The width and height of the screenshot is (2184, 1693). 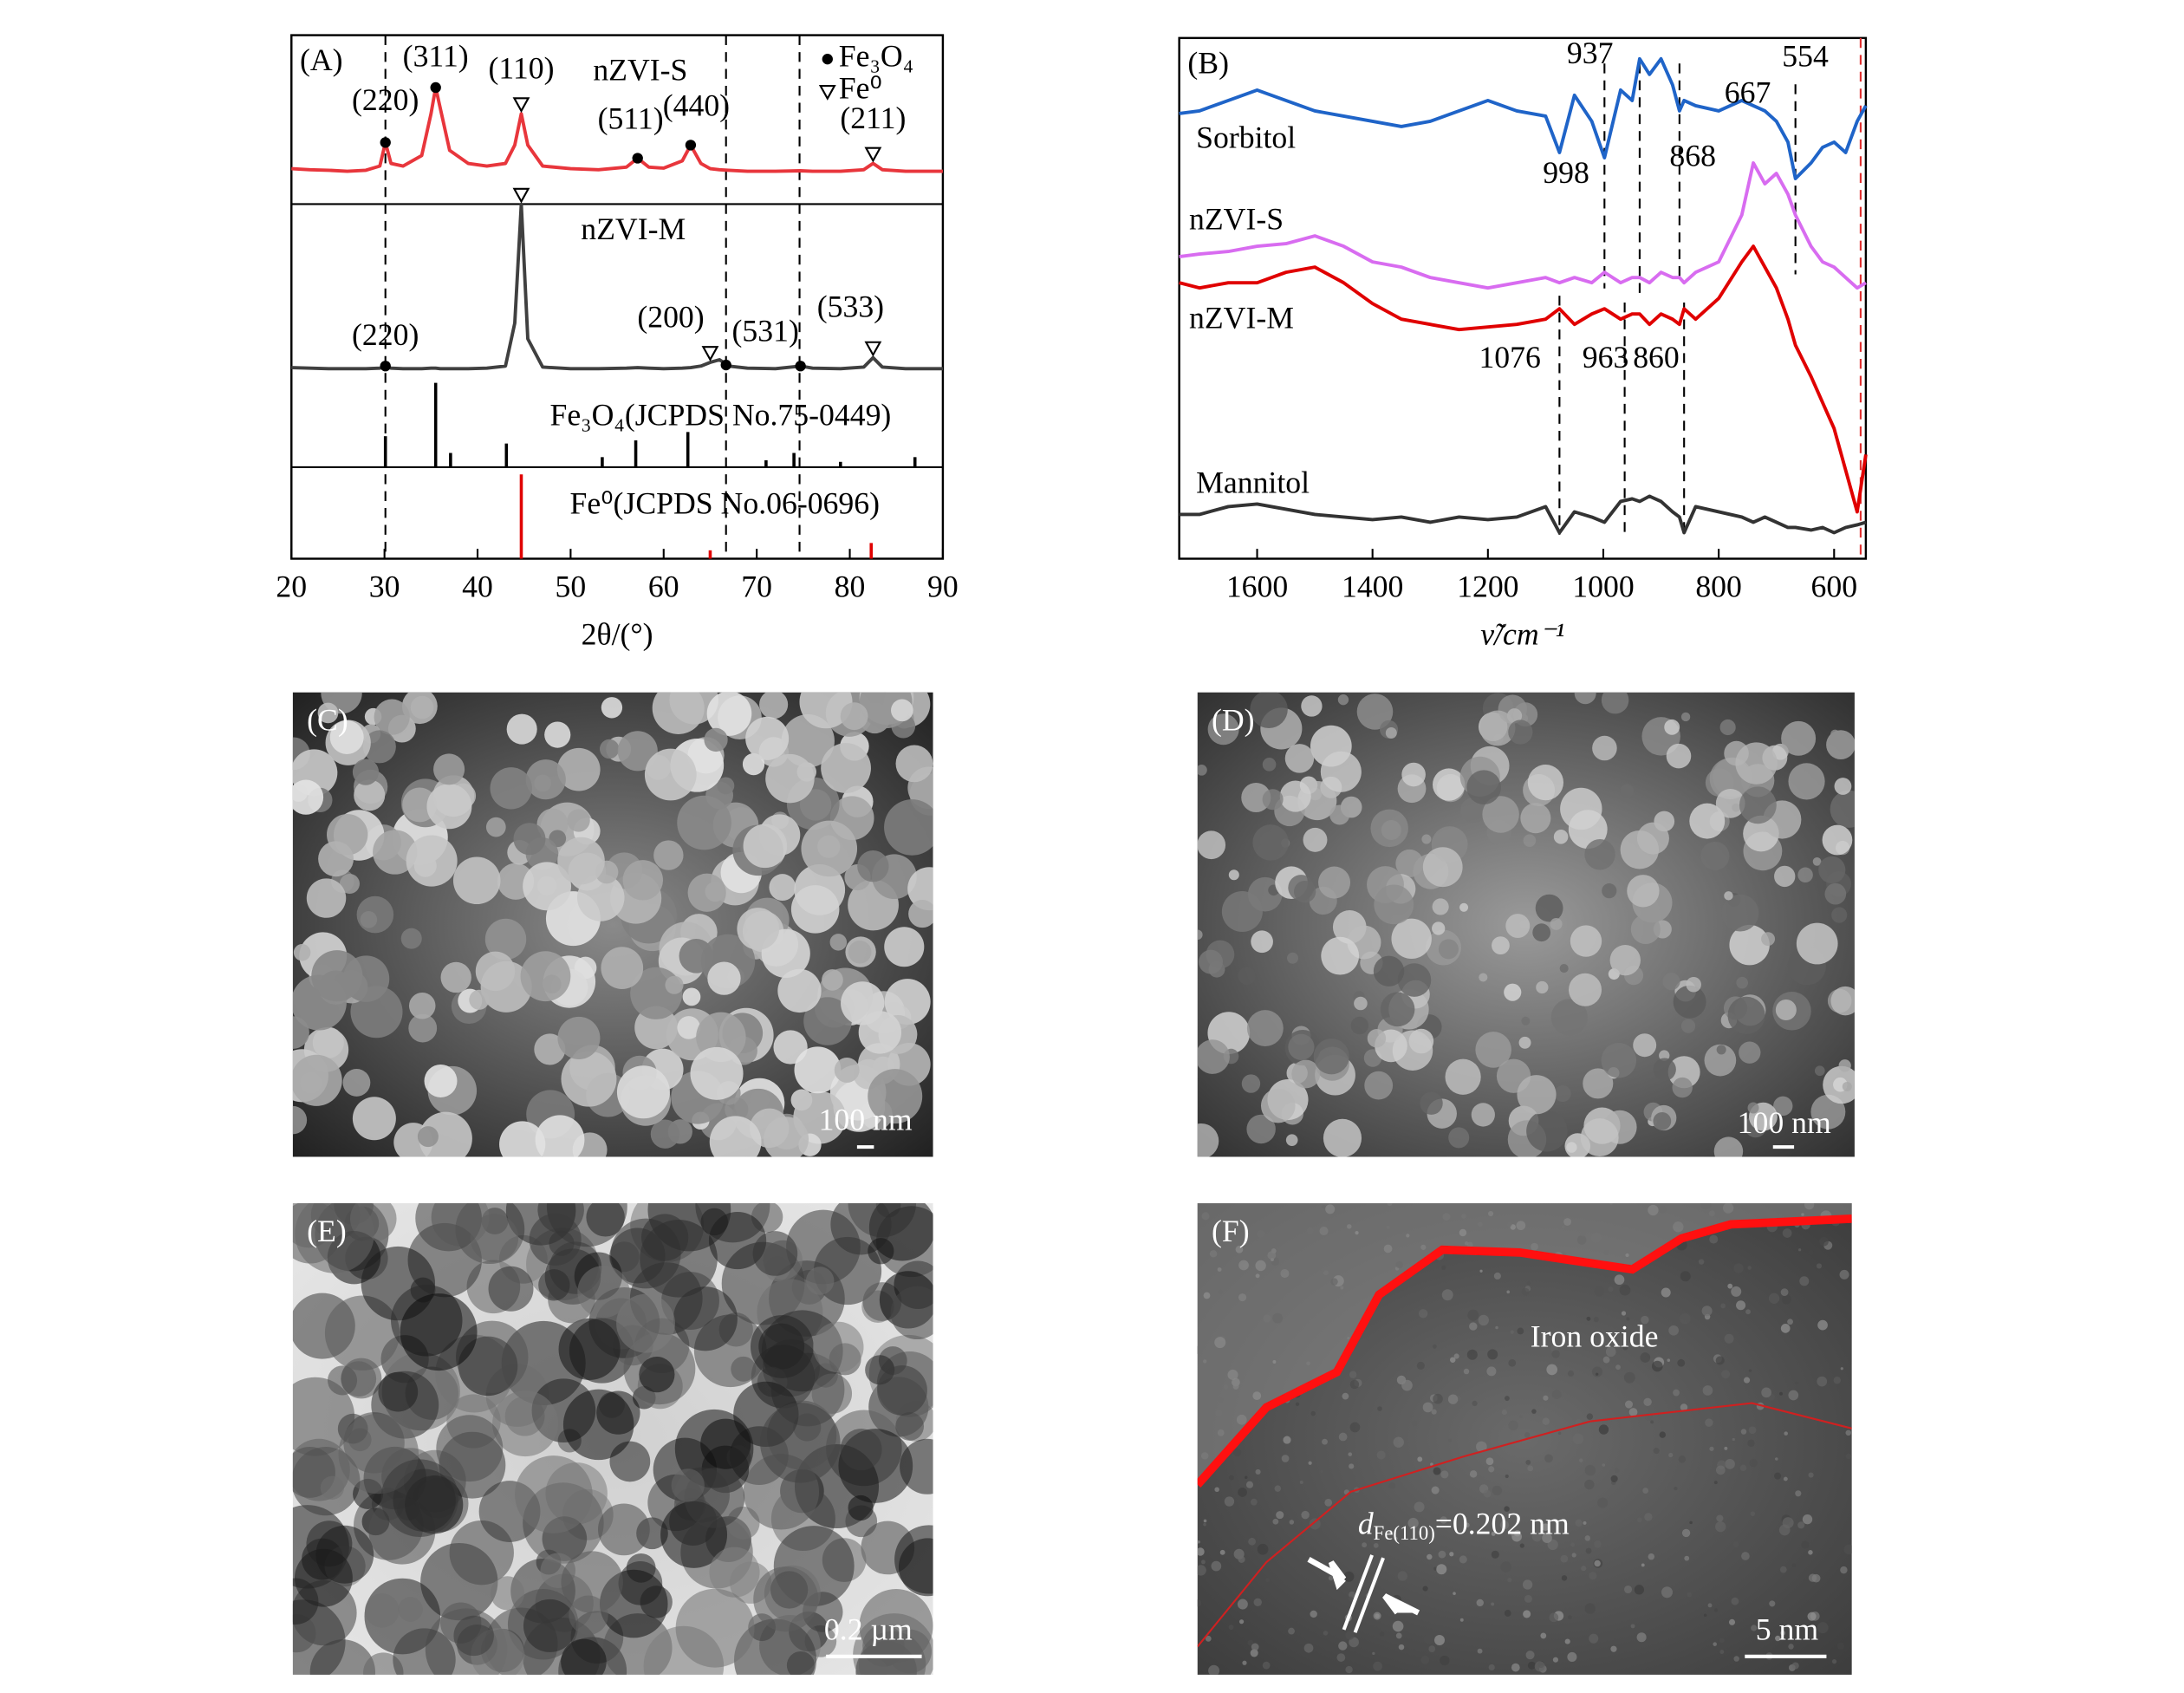 What do you see at coordinates (943, 586) in the screenshot?
I see `x-tick-label: 90` at bounding box center [943, 586].